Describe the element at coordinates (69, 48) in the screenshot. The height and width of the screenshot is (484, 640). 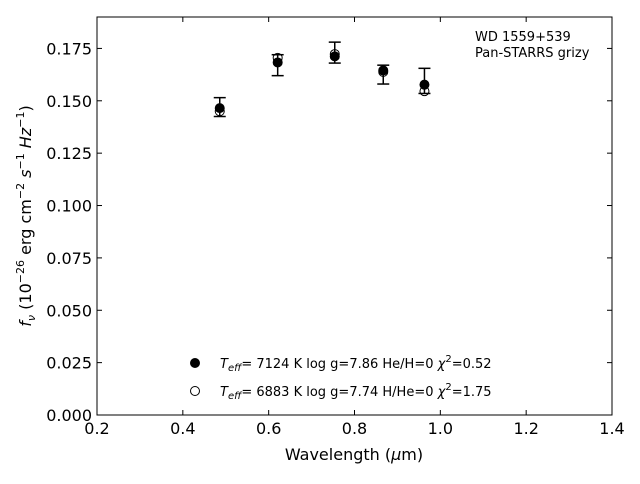
I see `y-tick-label: 0.175` at that location.